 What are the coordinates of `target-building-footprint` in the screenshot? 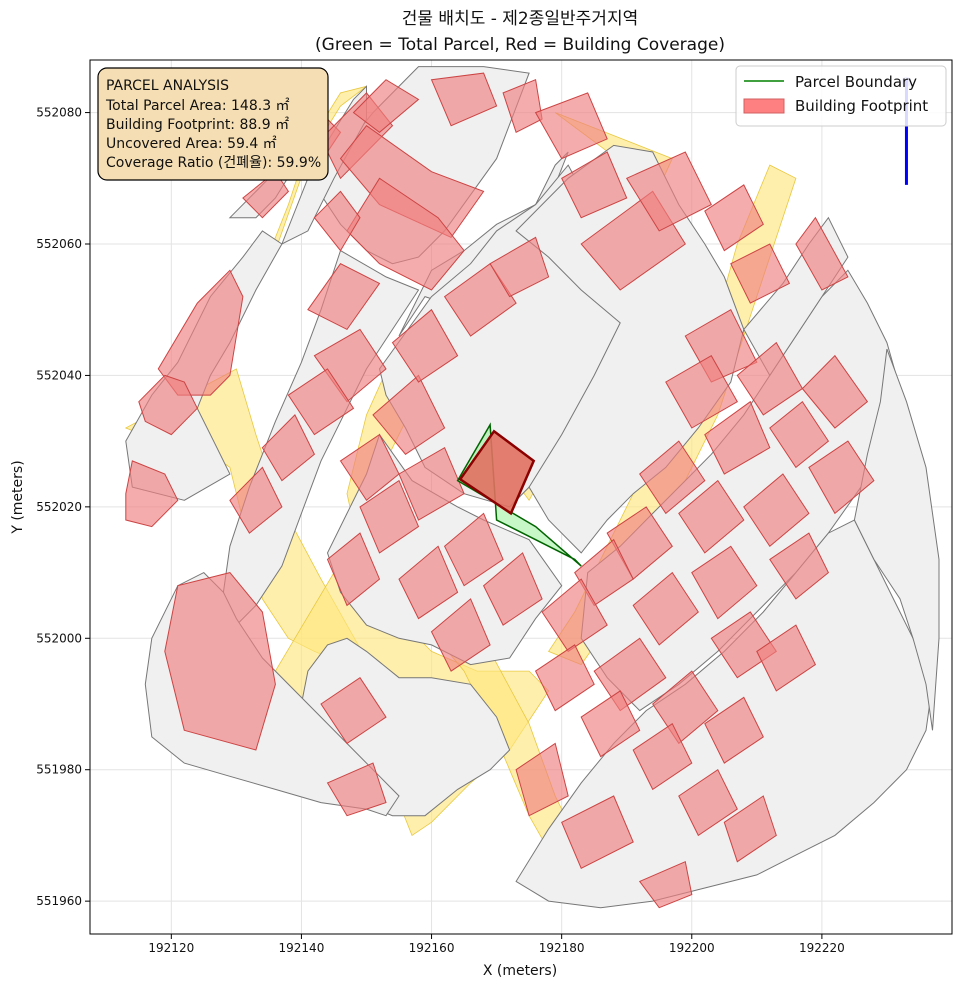 It's located at (497, 472).